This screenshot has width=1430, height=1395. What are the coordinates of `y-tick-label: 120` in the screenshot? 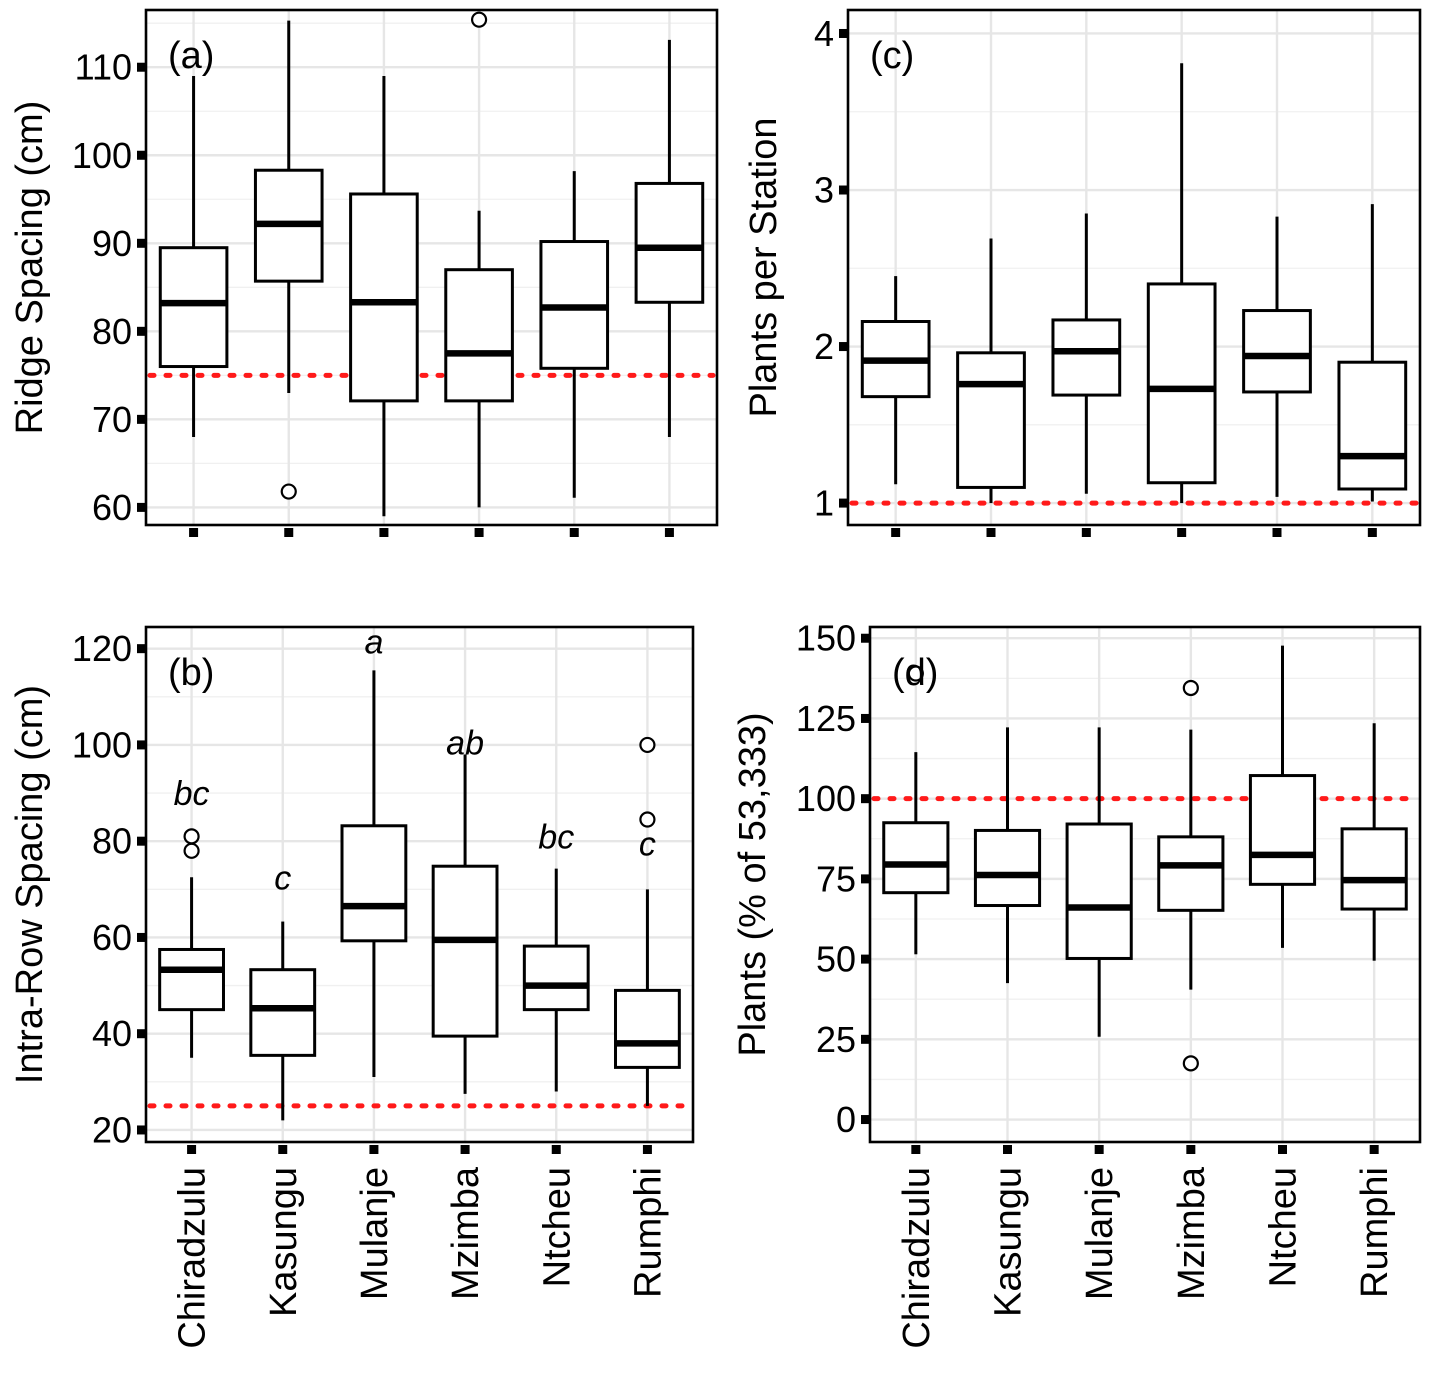 It's located at (102, 648).